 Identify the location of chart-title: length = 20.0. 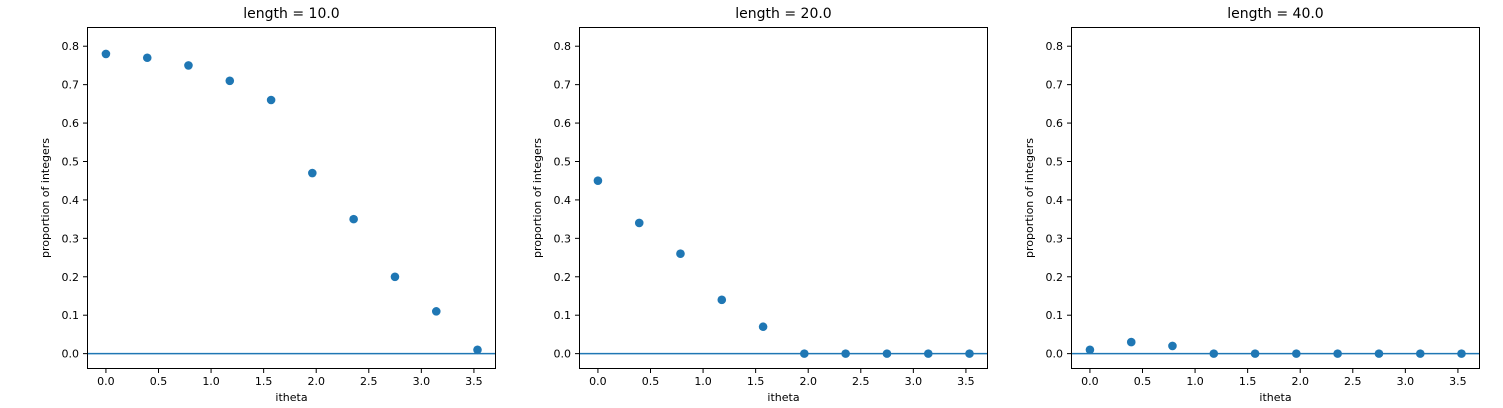
(783, 14).